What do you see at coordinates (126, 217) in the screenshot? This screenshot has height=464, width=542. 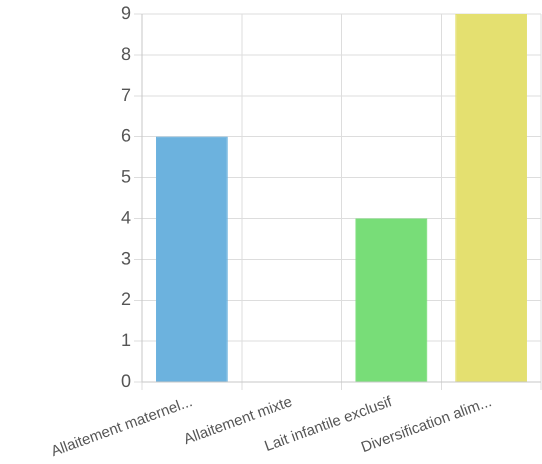 I see `y-tick-label: 4` at bounding box center [126, 217].